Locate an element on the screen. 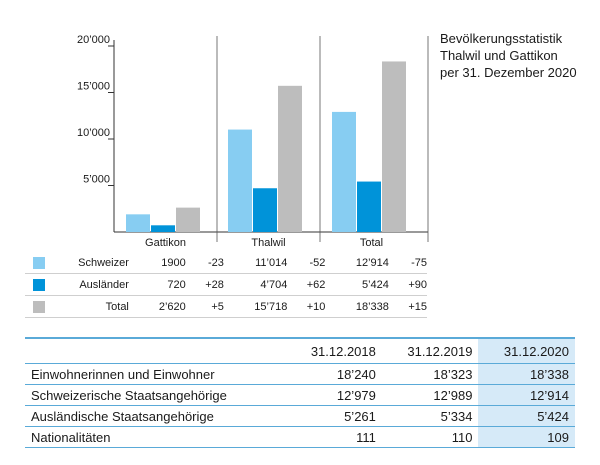 The image size is (600, 465). legend-value: +15 is located at coordinates (407, 306).